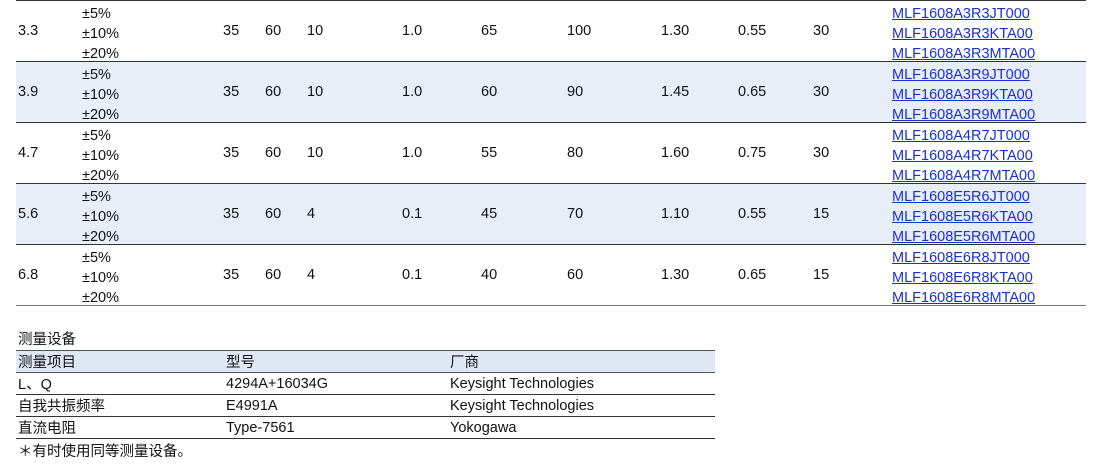 Image resolution: width=1101 pixels, height=473 pixels. Describe the element at coordinates (675, 92) in the screenshot. I see `rdc-max-cell: 1.45` at that location.